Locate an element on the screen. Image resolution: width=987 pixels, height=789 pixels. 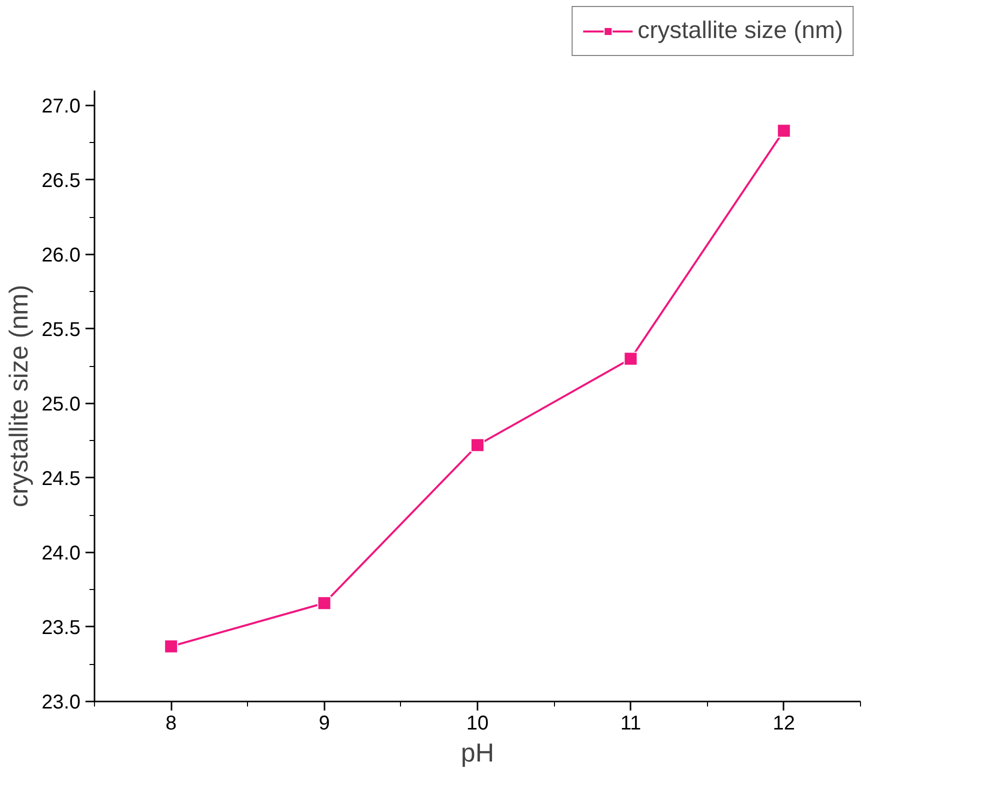
y-axis-title: crystallite size (nm) is located at coordinates (19, 396).